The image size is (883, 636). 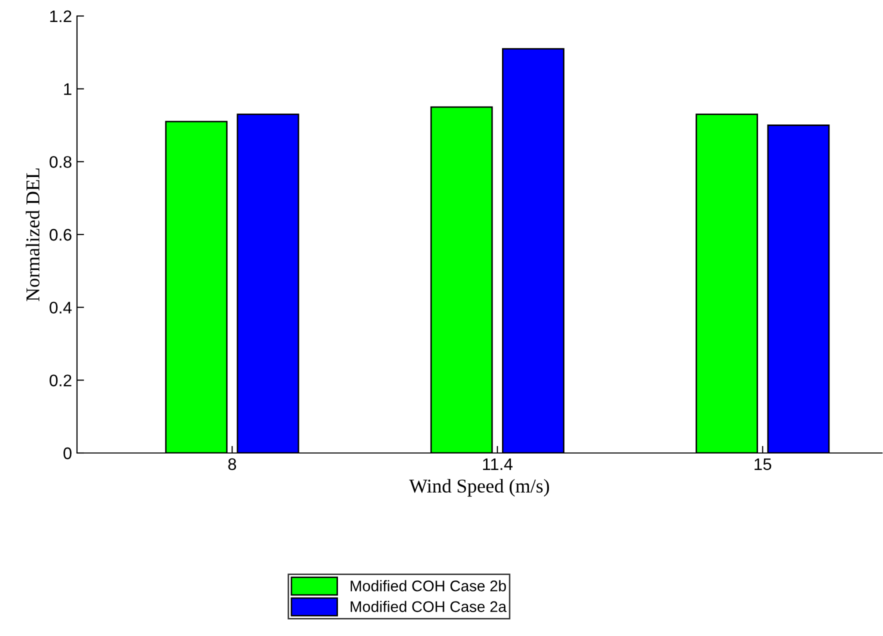 I want to click on x-axis-title: Wind Speed (m/s), so click(x=479, y=487).